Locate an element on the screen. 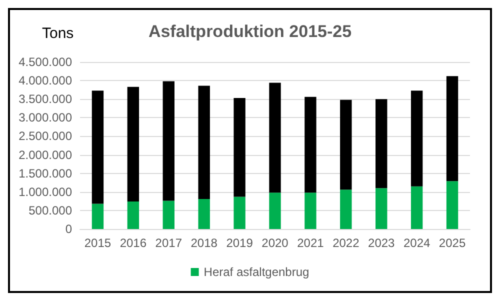 The width and height of the screenshot is (500, 301). y-tick-label: 4.000.000 is located at coordinates (45, 81).